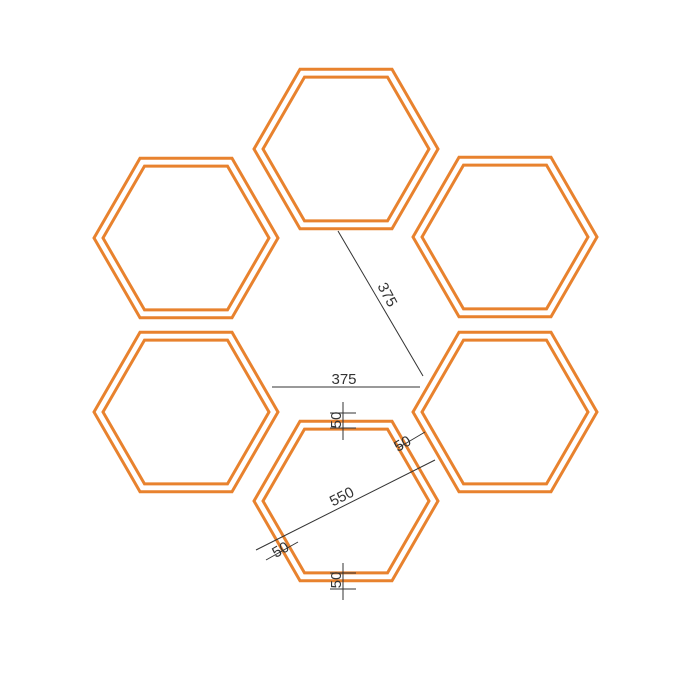 The width and height of the screenshot is (695, 675). I want to click on hexagon-cell-lower-left, so click(186, 412).